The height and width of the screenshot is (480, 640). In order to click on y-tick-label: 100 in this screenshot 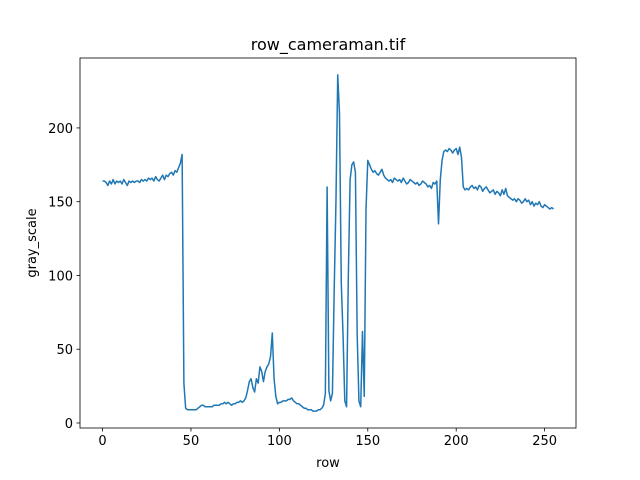, I will do `click(60, 276)`.